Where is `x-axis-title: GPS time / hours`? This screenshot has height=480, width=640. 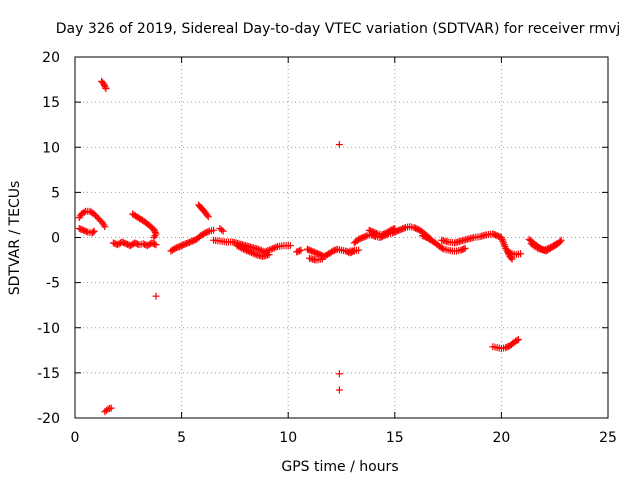 x-axis-title: GPS time / hours is located at coordinates (339, 467).